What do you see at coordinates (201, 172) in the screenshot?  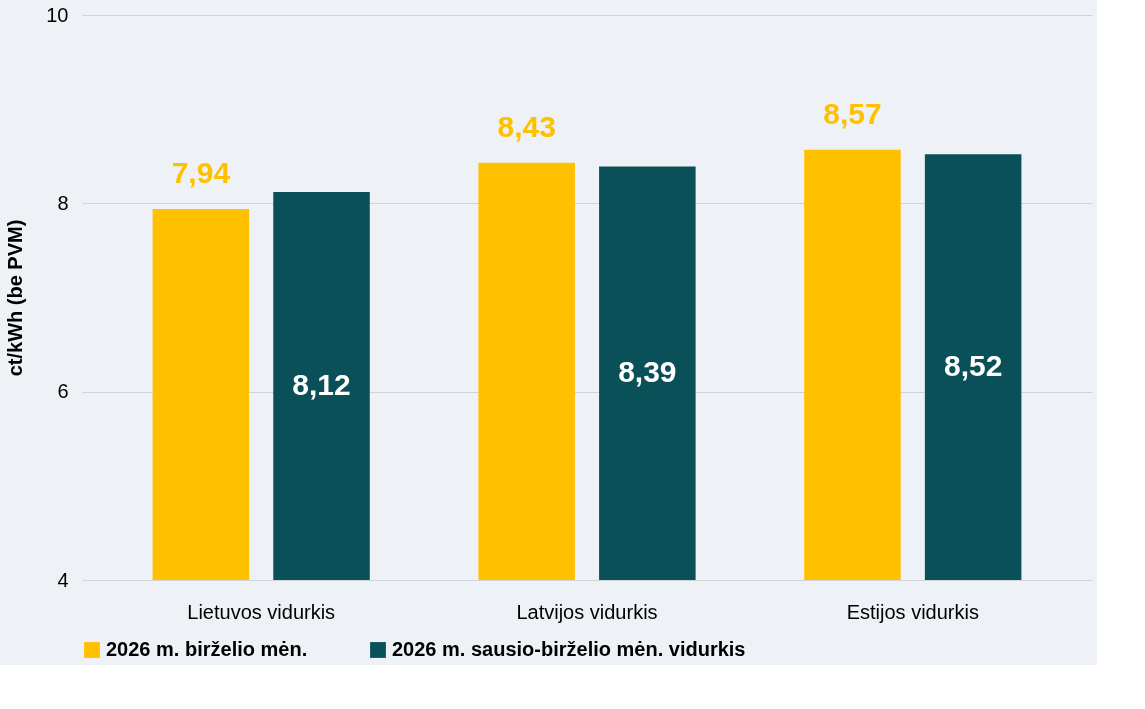 I see `data-label: 7,94` at bounding box center [201, 172].